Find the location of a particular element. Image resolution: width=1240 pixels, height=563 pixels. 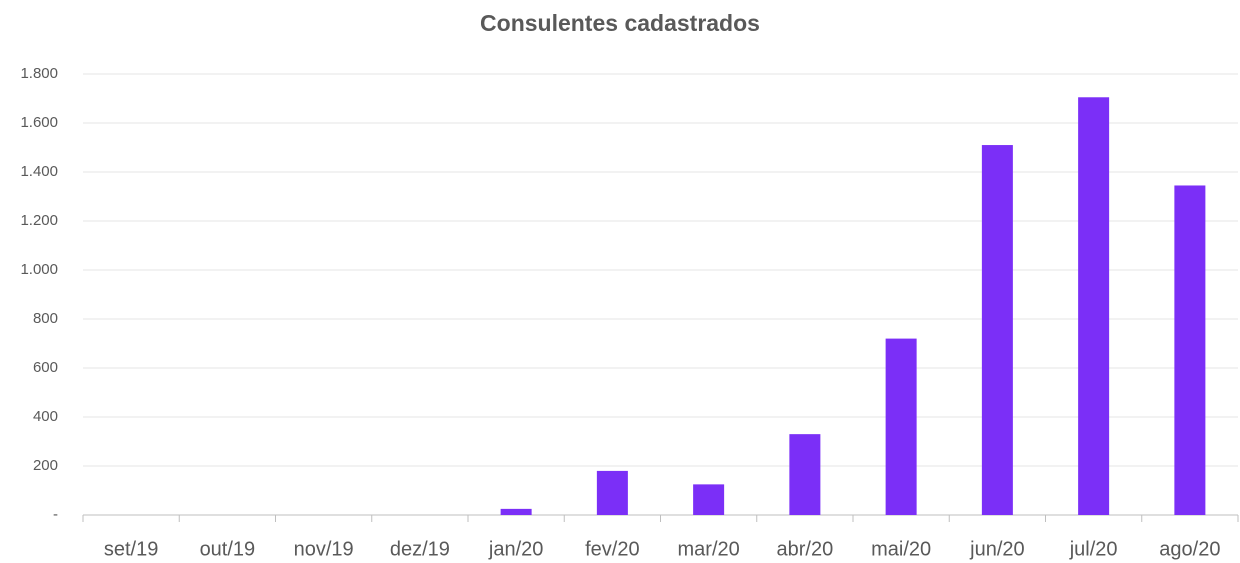

x-tick-label: set/19 is located at coordinates (131, 549).